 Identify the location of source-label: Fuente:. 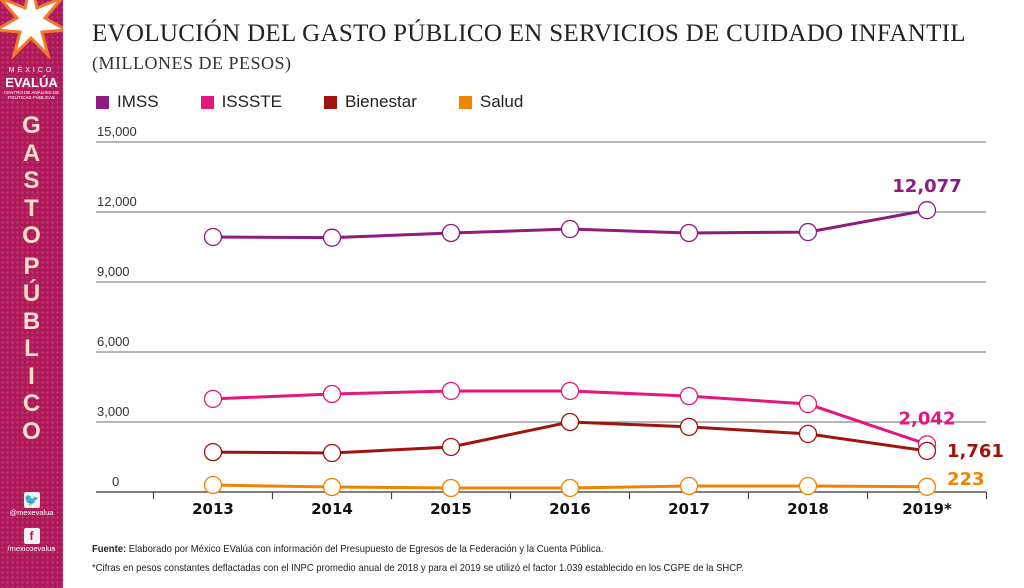
(109, 549).